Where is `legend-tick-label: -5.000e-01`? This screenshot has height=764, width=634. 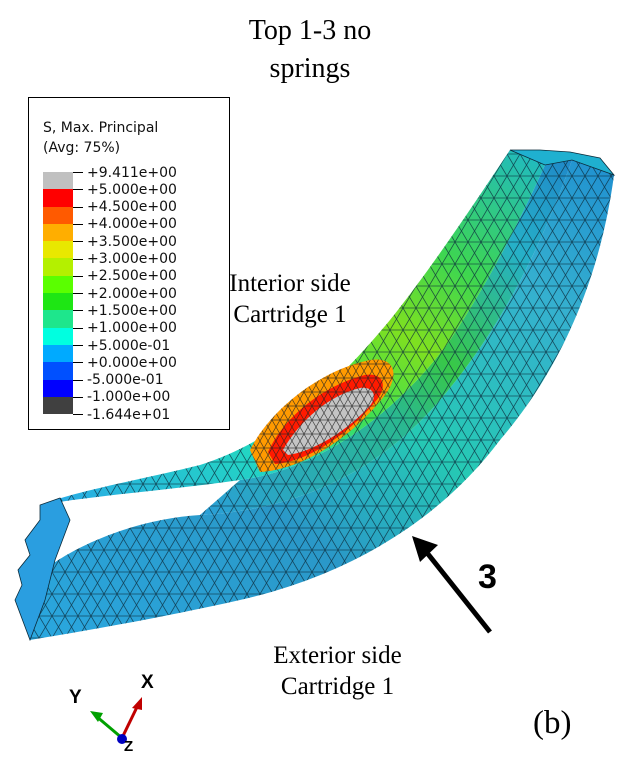
legend-tick-label: -5.000e-01 is located at coordinates (118, 380).